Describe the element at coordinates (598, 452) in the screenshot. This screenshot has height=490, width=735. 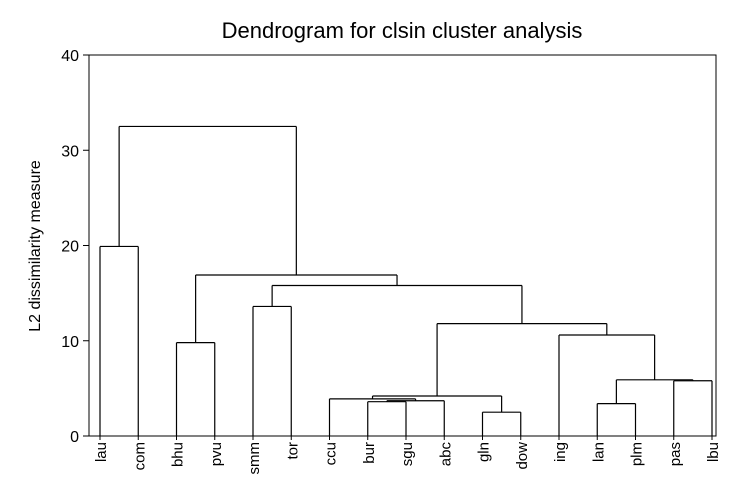
I see `leaf-label: lan` at that location.